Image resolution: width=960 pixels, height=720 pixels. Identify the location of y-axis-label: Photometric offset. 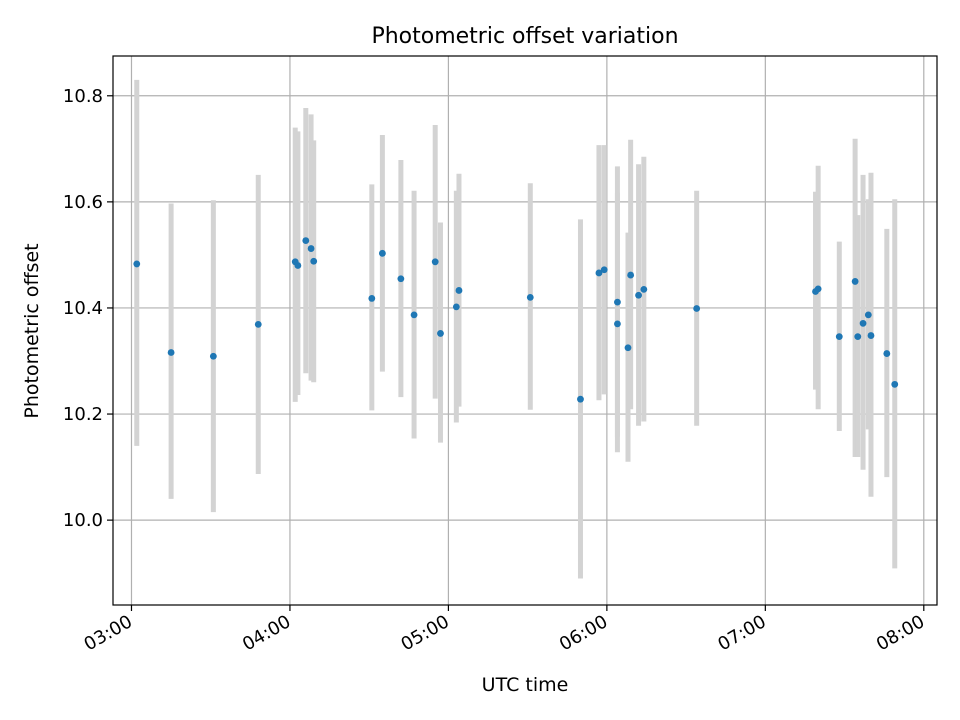
(32, 330).